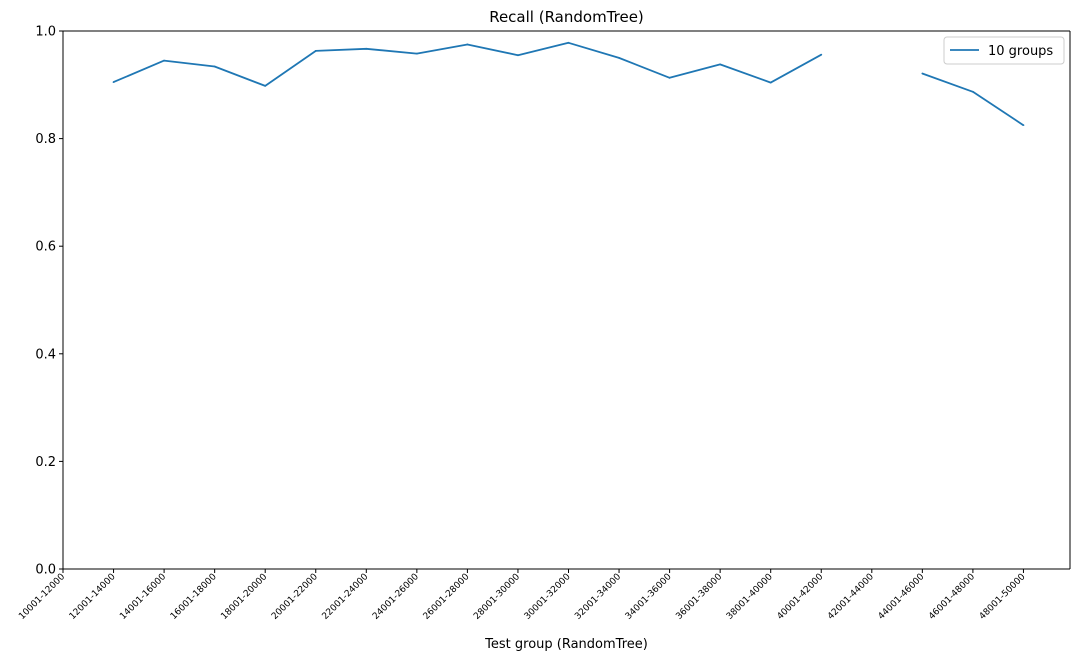 The width and height of the screenshot is (1080, 661). I want to click on legend-box, so click(1004, 50).